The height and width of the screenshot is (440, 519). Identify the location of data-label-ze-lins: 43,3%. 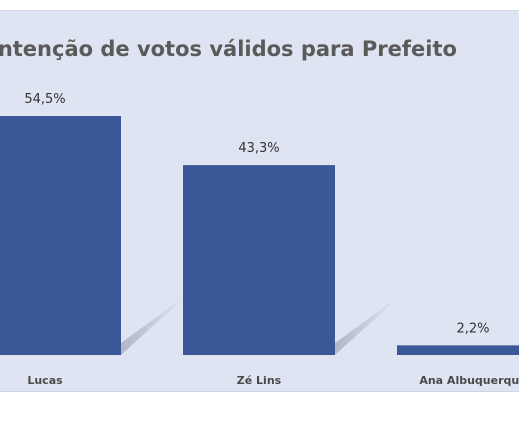
(258, 148).